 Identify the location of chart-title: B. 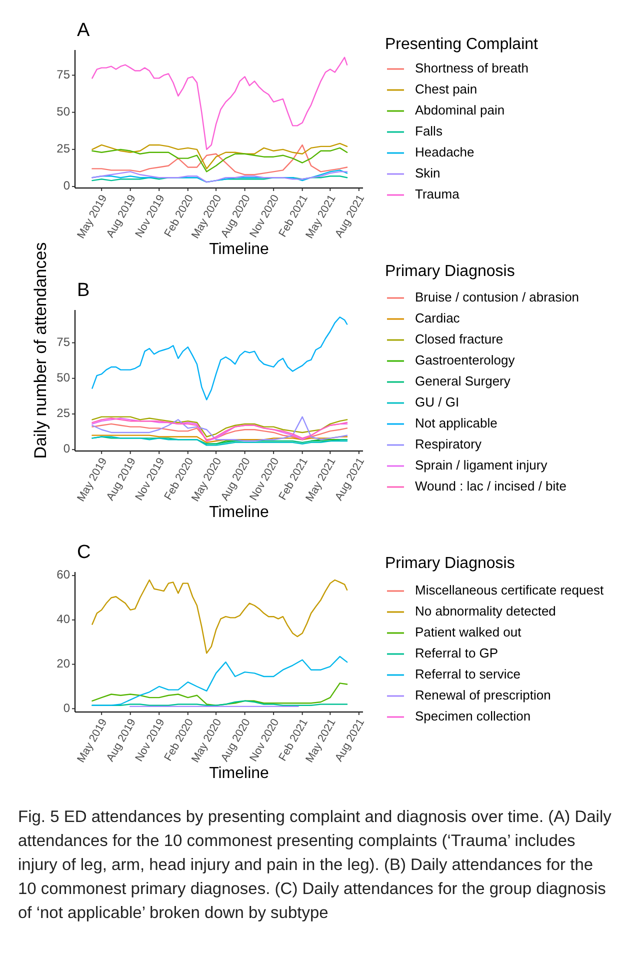
(83, 290).